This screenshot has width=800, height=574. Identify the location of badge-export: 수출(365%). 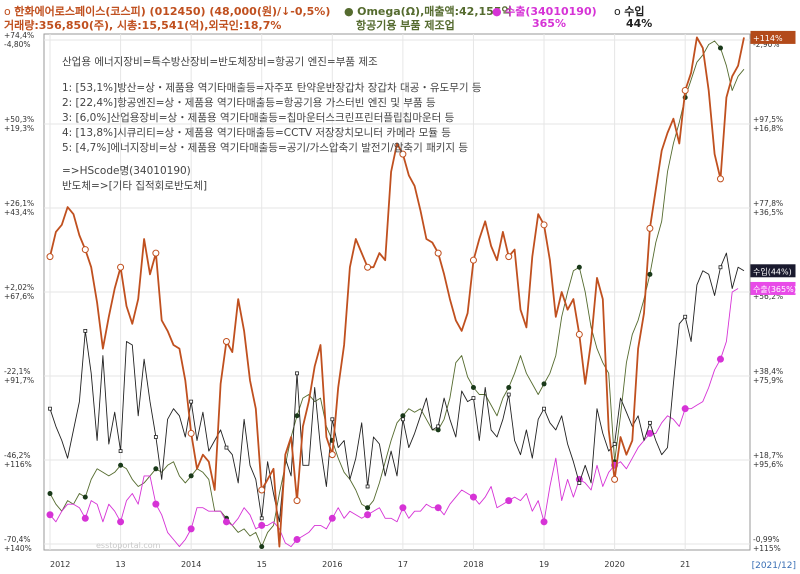
(775, 289).